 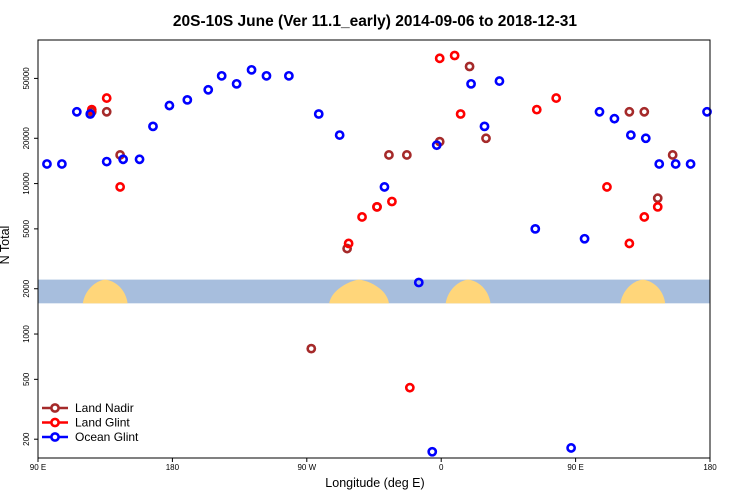 What do you see at coordinates (104, 408) in the screenshot?
I see `legend-label-land-nadir: Land Nadir` at bounding box center [104, 408].